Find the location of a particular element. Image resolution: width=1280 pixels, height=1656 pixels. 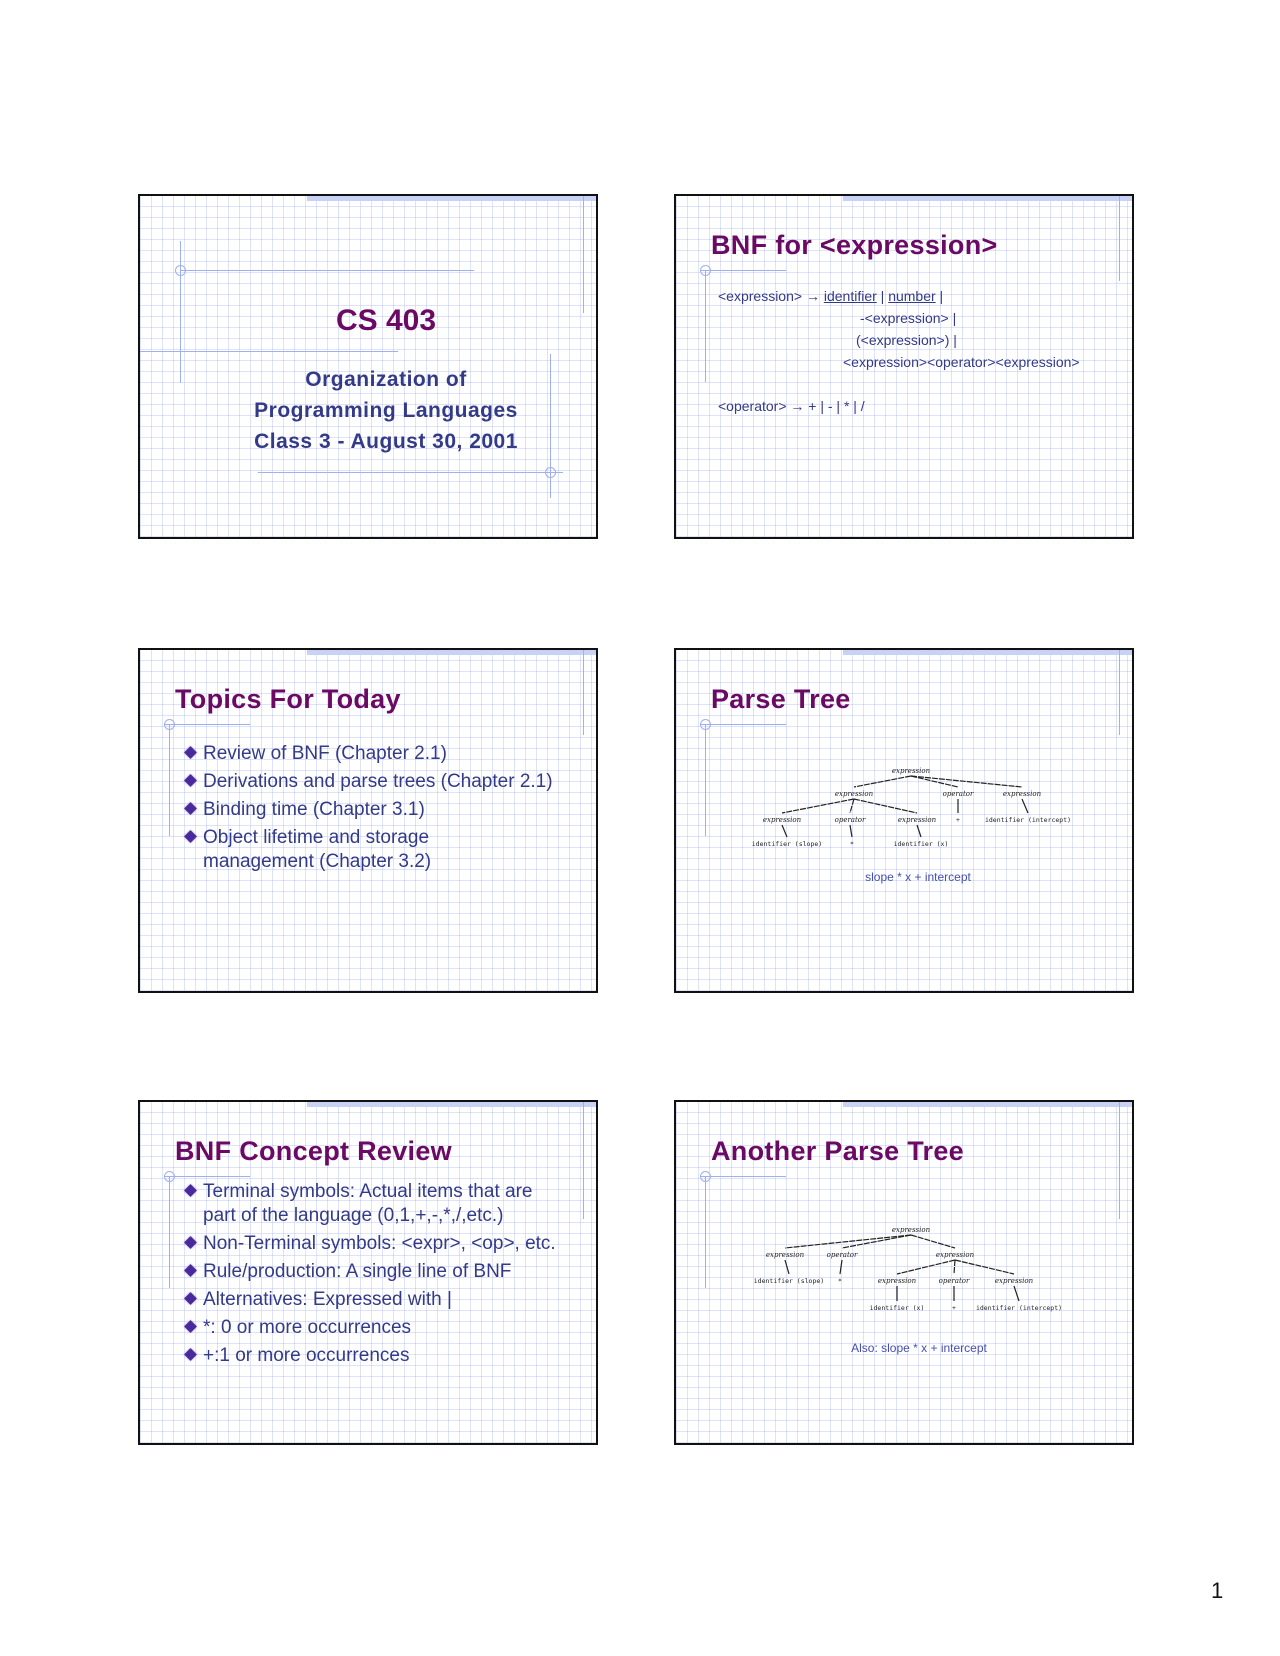

slide-title-text: BNF for <expression> is located at coordinates (854, 245).